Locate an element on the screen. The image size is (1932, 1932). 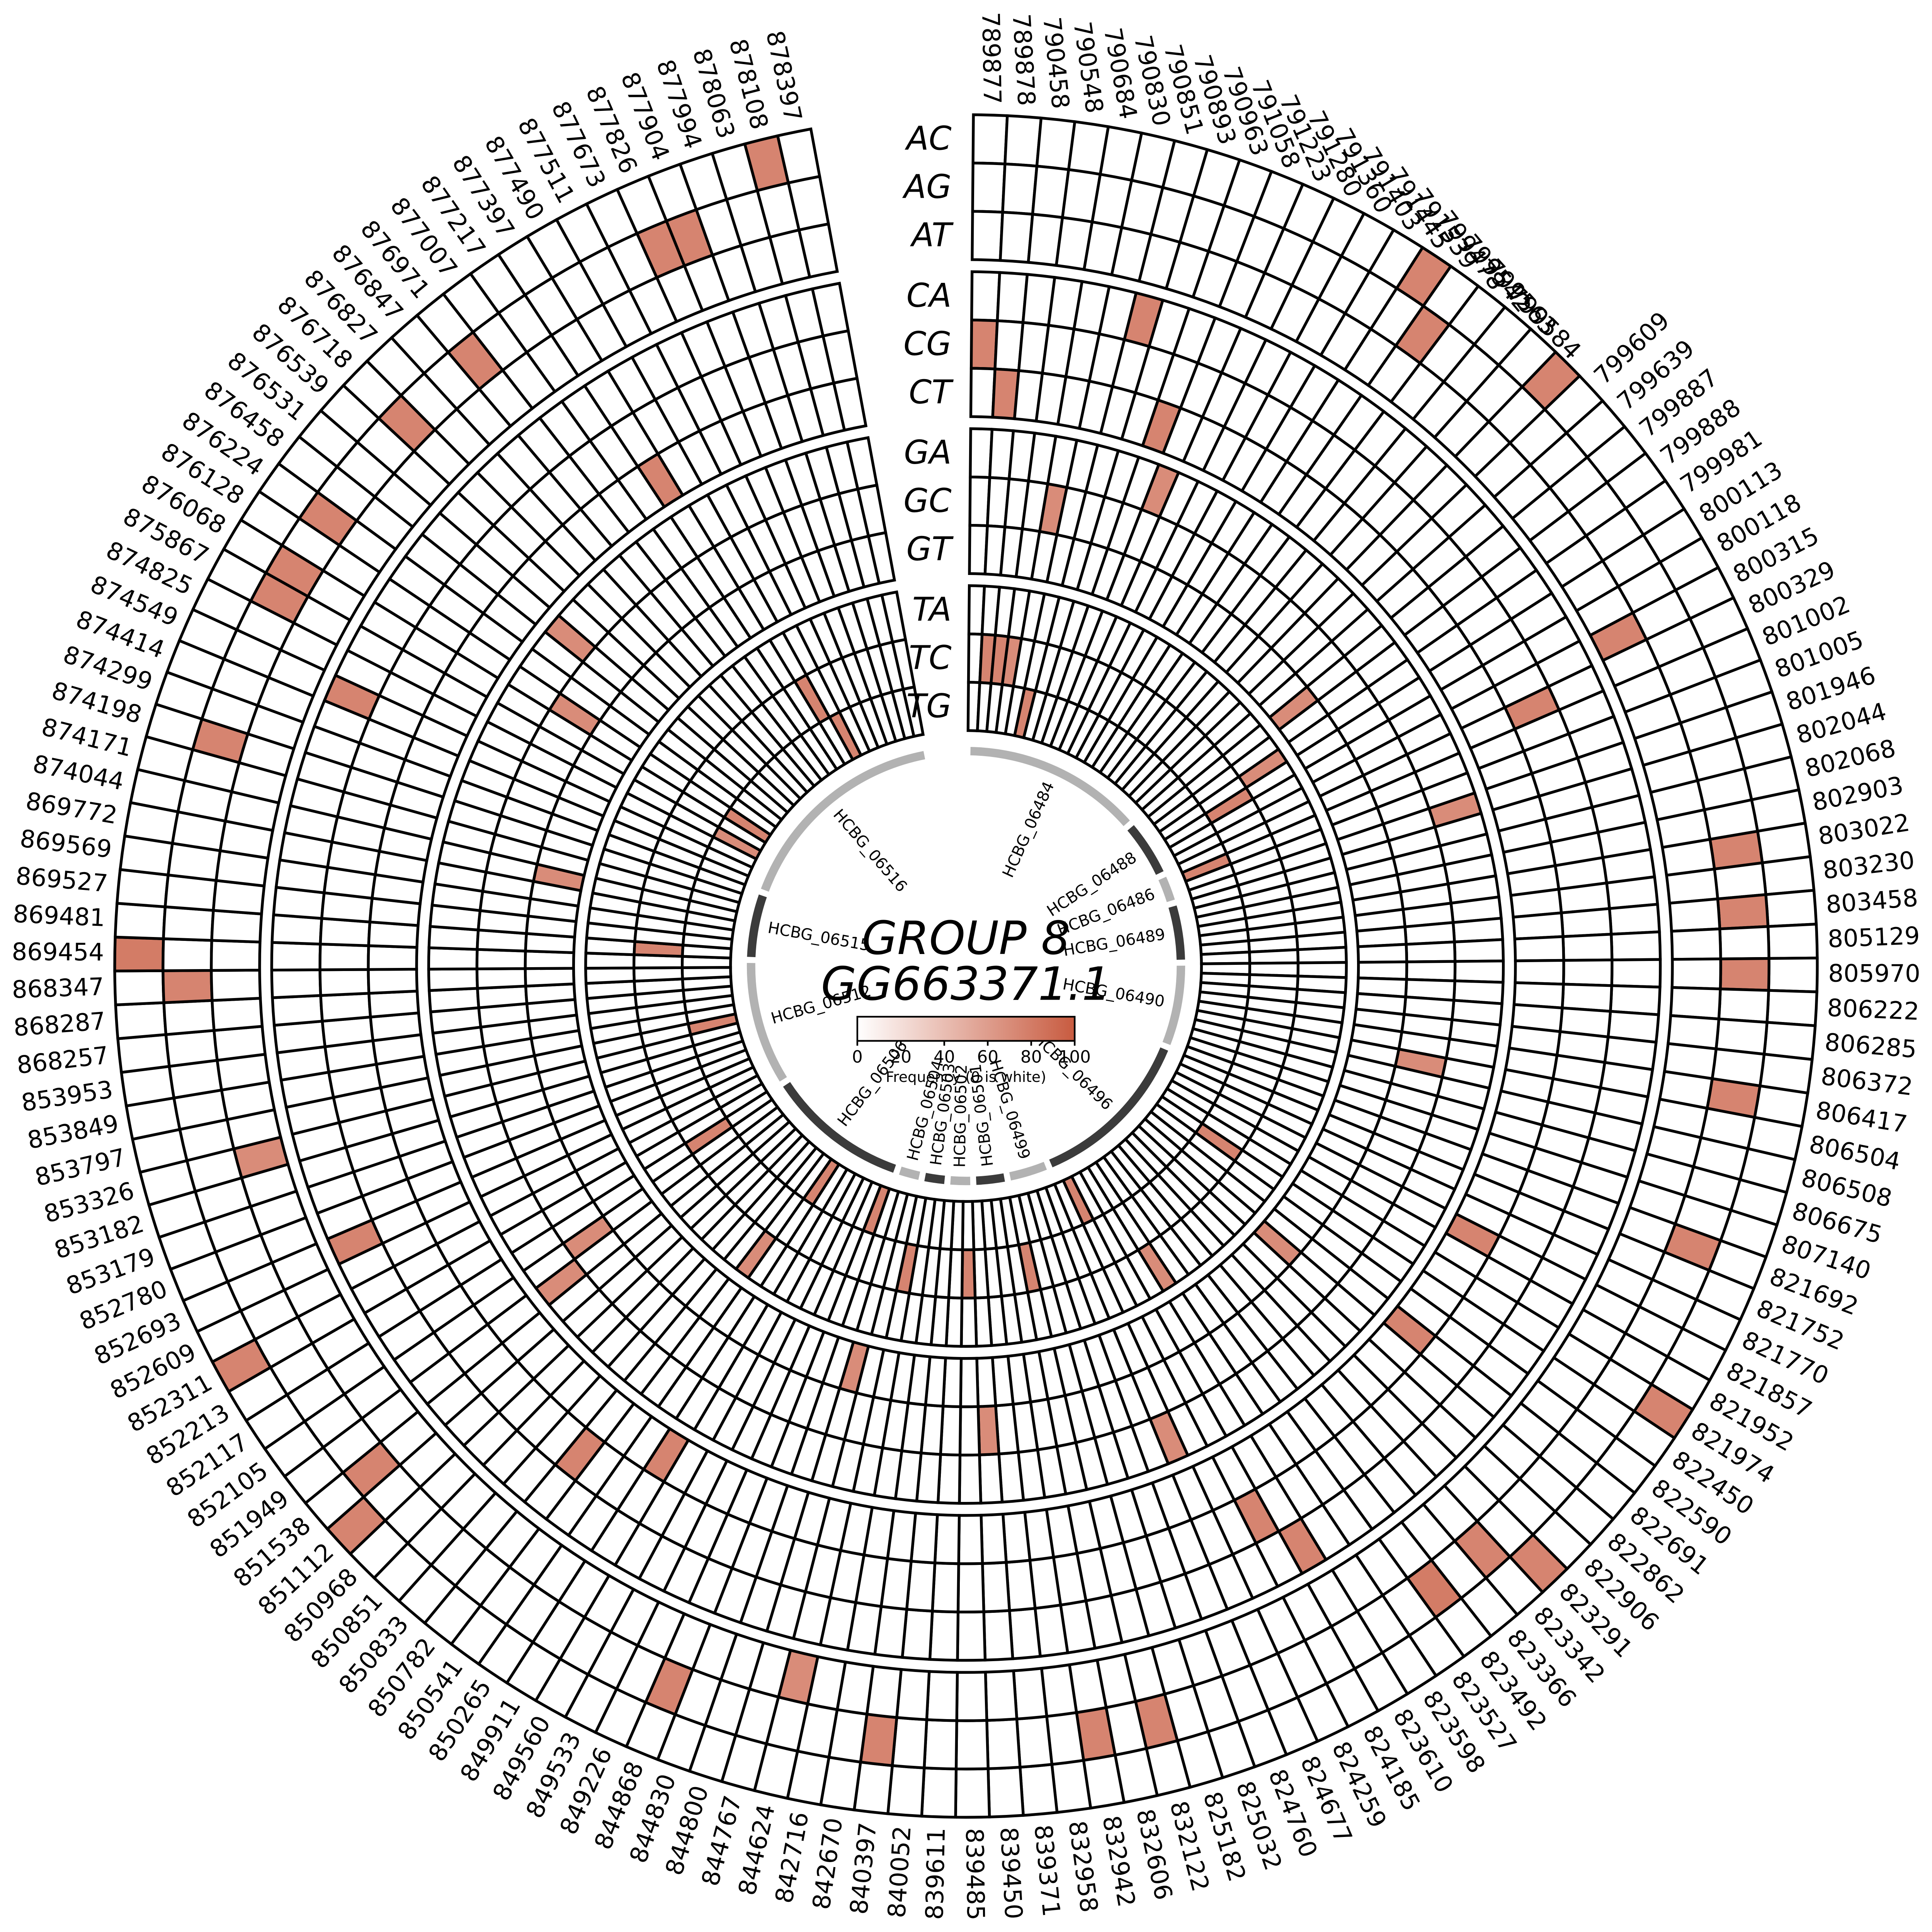
position-label: 839611 is located at coordinates (935, 1873).